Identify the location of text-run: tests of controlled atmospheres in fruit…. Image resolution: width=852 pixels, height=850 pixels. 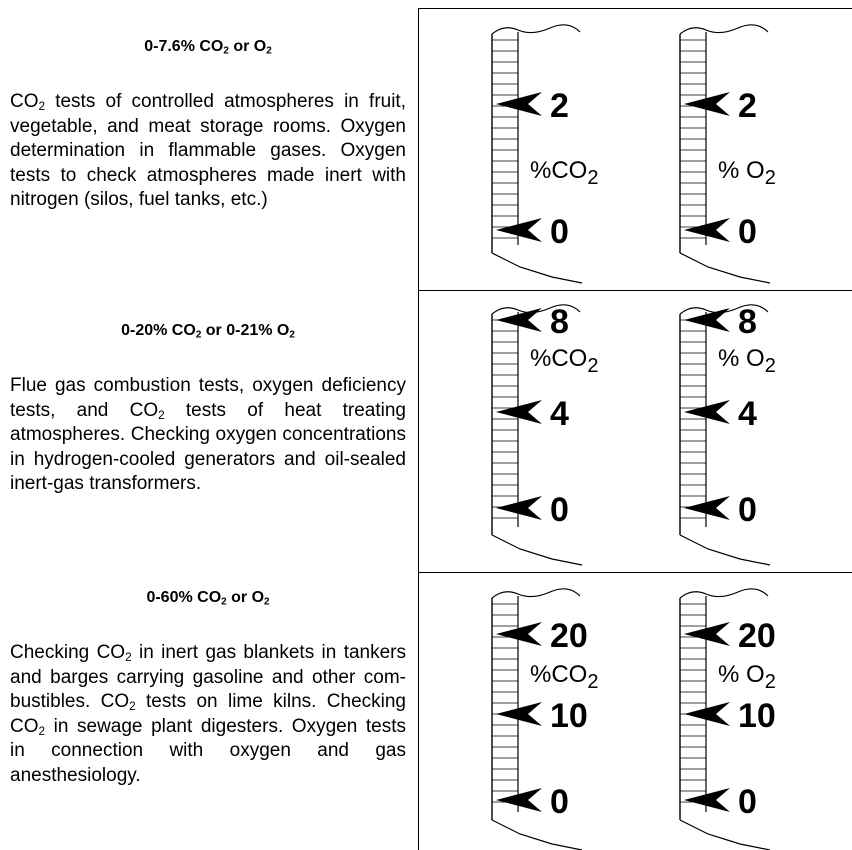
(208, 150).